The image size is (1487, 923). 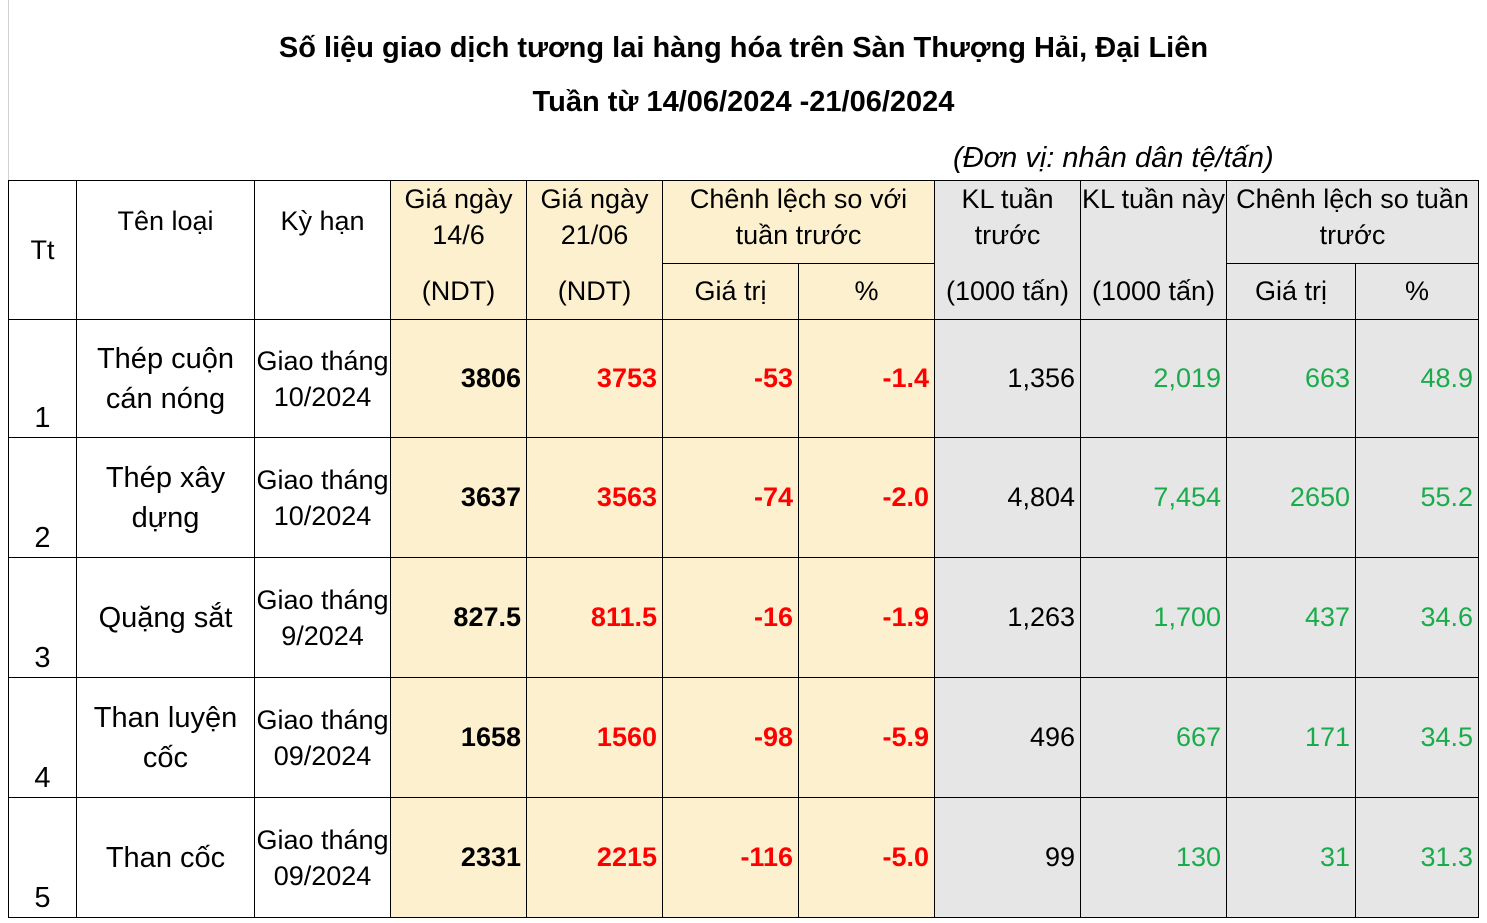 What do you see at coordinates (730, 497) in the screenshot?
I see `price-diff-value: -74` at bounding box center [730, 497].